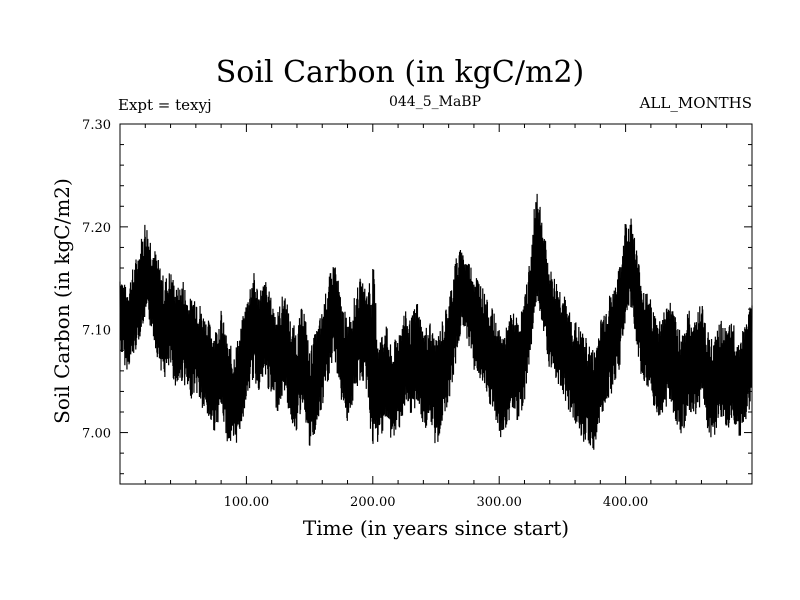 The width and height of the screenshot is (800, 600). Describe the element at coordinates (247, 502) in the screenshot. I see `x-tick-label: 100.00` at that location.